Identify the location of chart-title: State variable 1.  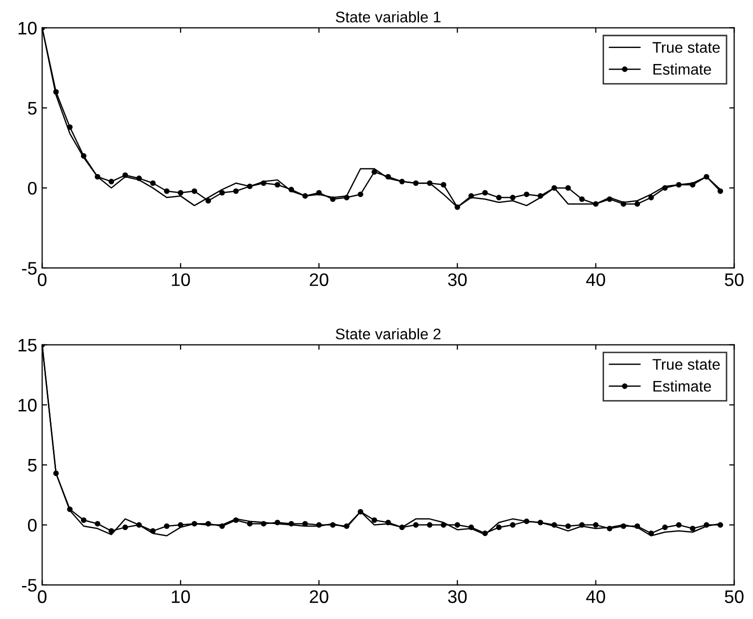
(388, 16).